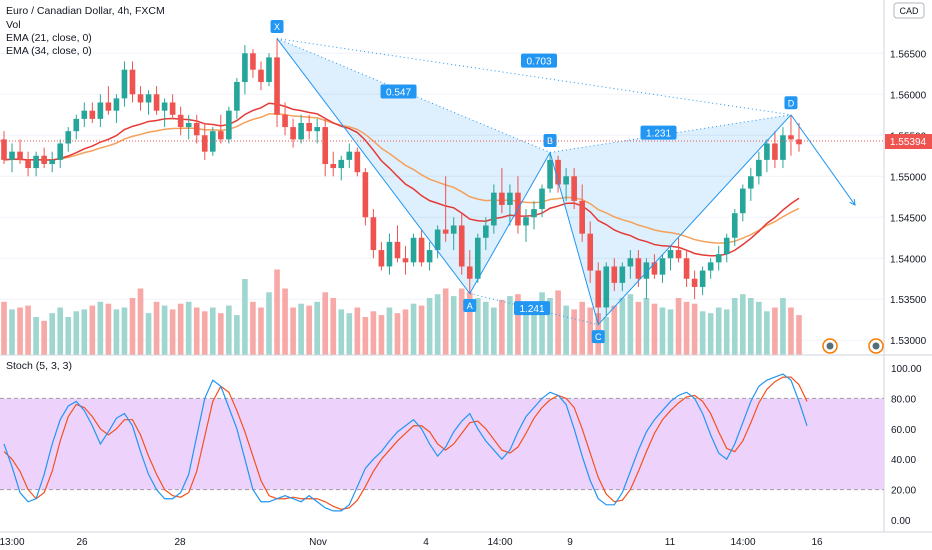 The image size is (932, 550). I want to click on time-tick-label: 16, so click(817, 542).